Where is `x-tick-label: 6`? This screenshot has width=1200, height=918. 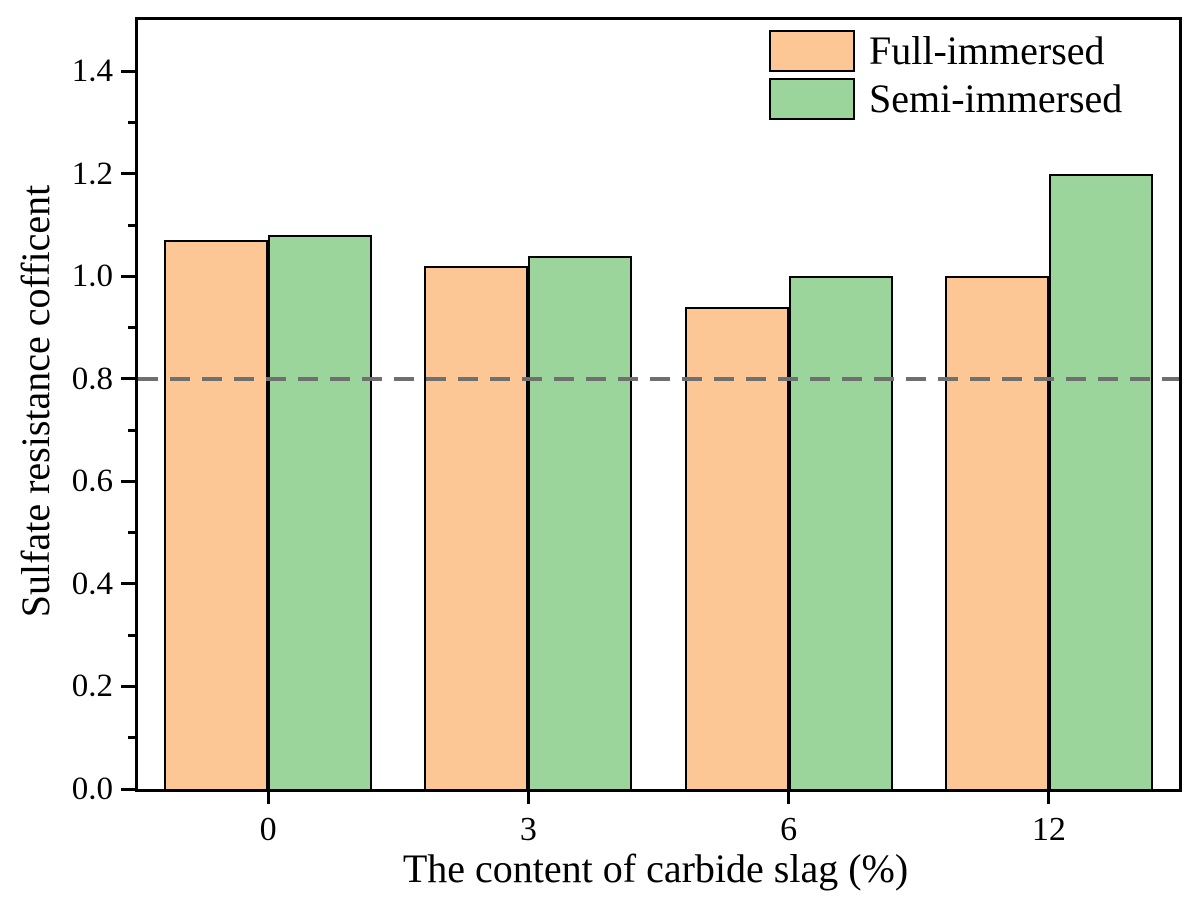 x-tick-label: 6 is located at coordinates (789, 829).